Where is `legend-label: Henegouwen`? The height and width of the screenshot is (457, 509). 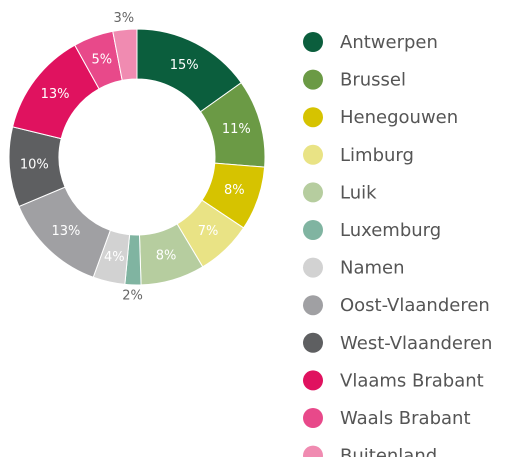 legend-label: Henegouwen is located at coordinates (399, 117).